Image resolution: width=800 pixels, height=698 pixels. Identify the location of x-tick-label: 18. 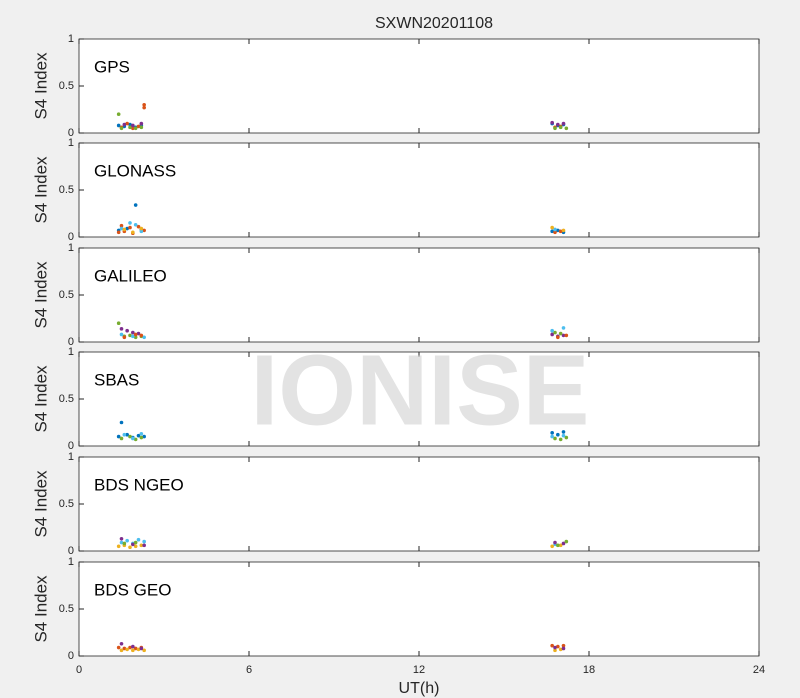
(589, 670).